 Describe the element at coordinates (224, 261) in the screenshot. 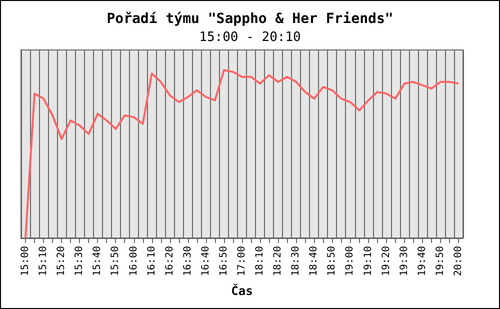

I see `x-tick-label: 16:50` at that location.